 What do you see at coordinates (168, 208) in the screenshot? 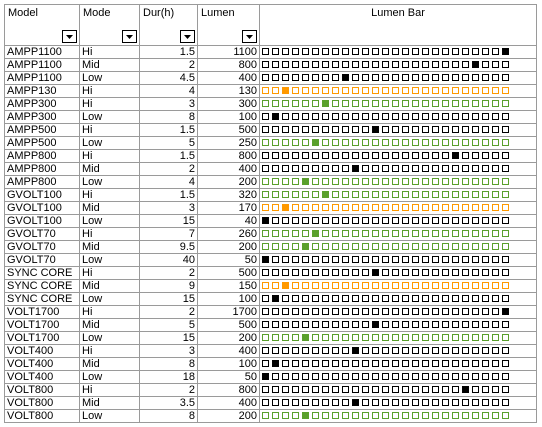
I see `dur-cell: 3` at bounding box center [168, 208].